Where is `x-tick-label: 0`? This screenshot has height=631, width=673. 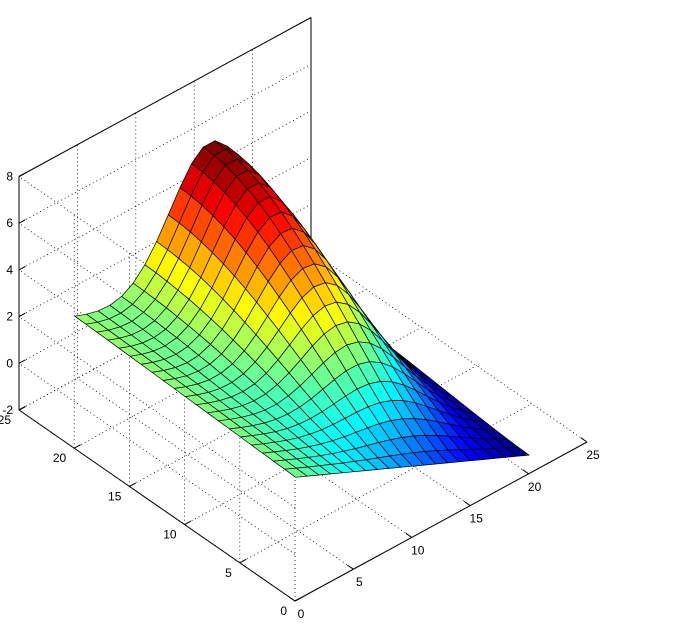
x-tick-label: 0 is located at coordinates (301, 614).